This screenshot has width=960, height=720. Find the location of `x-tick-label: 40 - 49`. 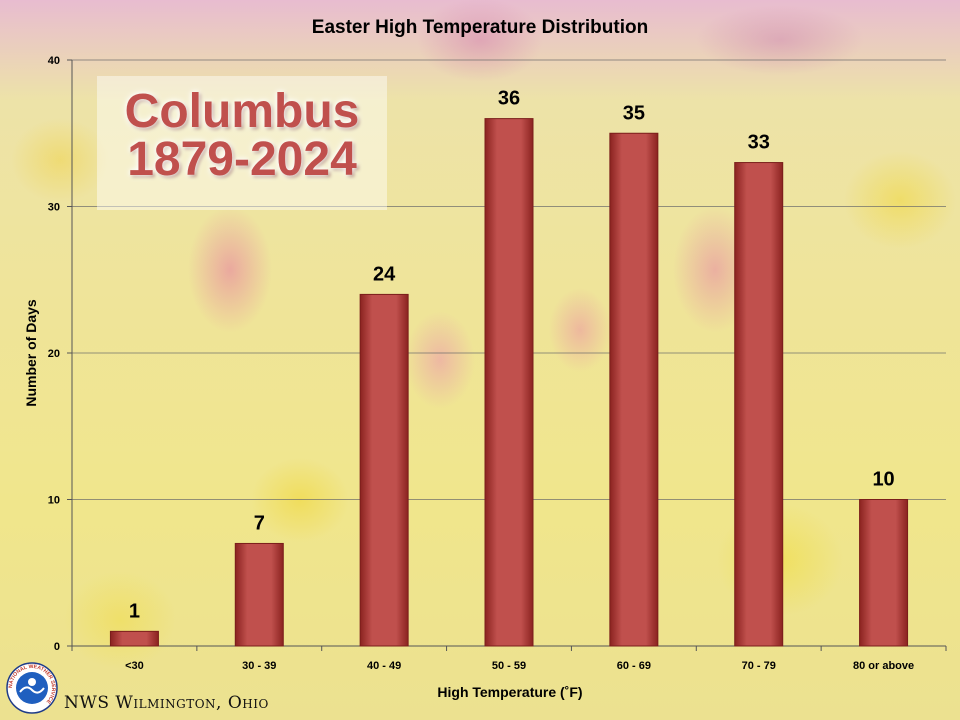

x-tick-label: 40 - 49 is located at coordinates (384, 666).